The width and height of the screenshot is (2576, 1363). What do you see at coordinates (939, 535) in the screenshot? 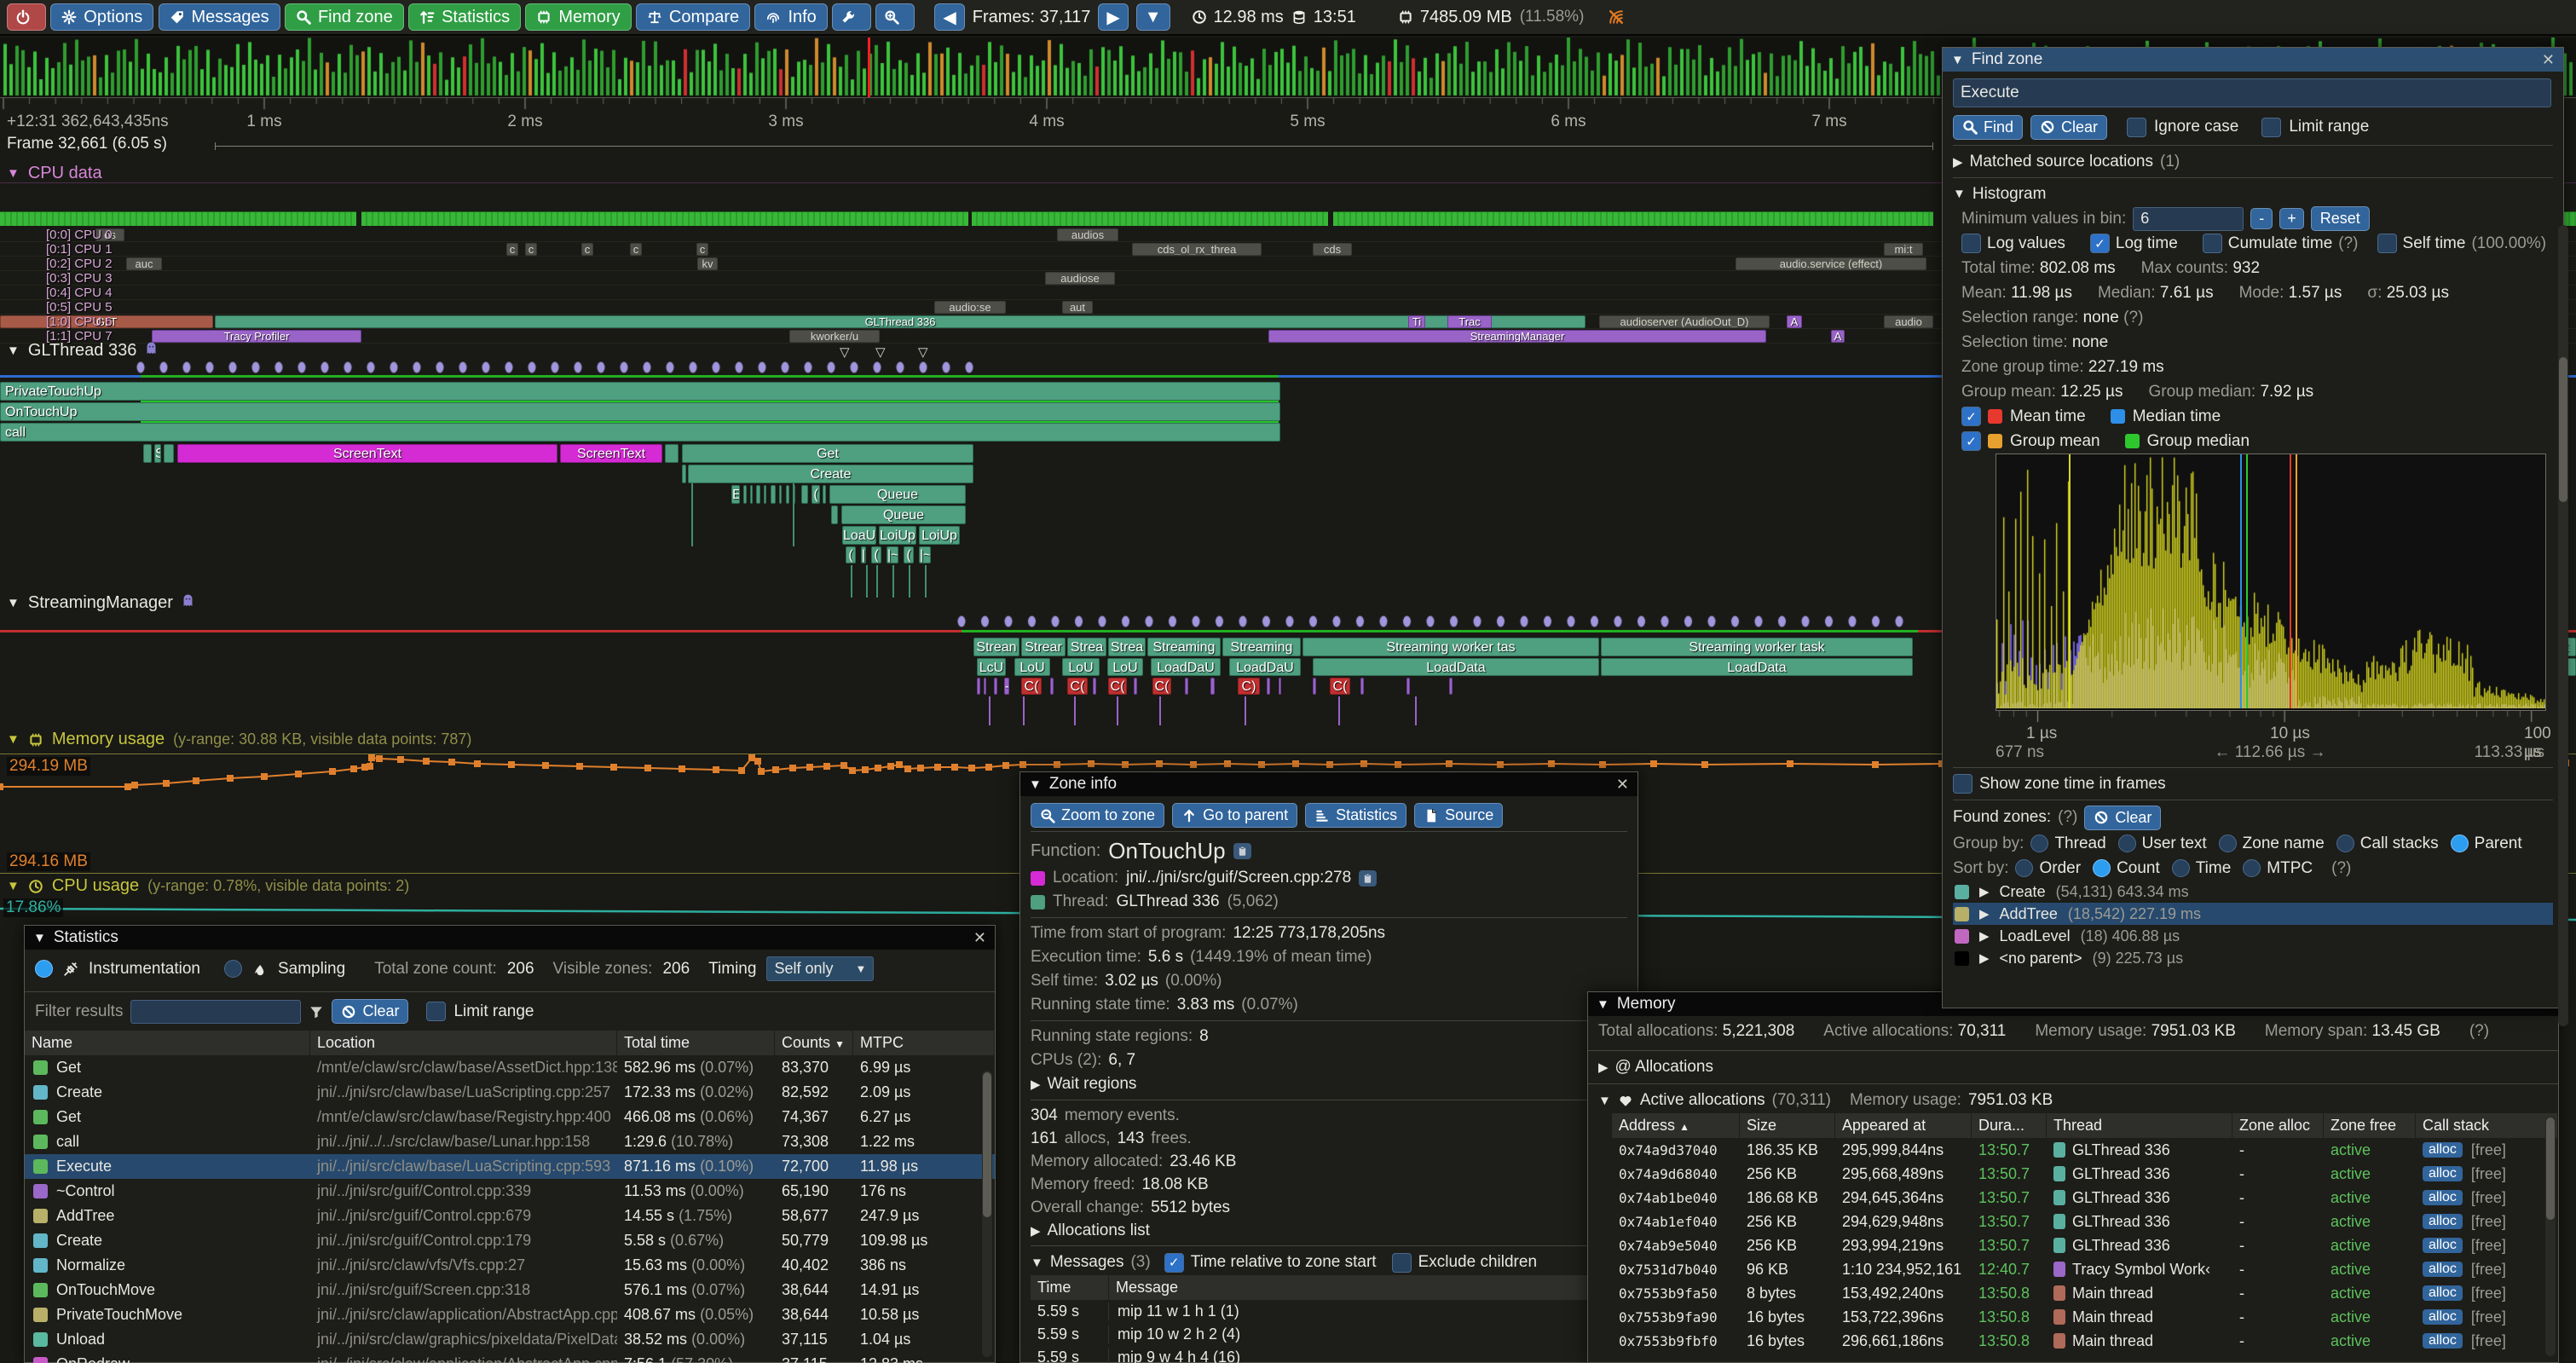
I see `gl-zone: LoiUp` at bounding box center [939, 535].